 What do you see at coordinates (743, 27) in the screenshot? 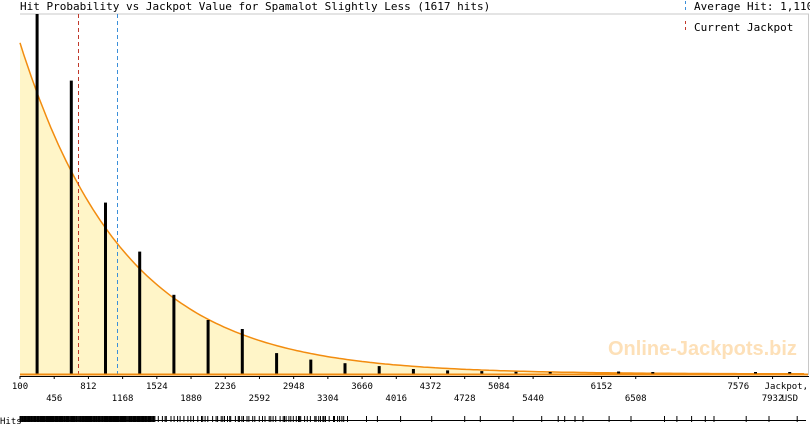
I see `legend-current-jackpot-label: Current Jackpot` at bounding box center [743, 27].